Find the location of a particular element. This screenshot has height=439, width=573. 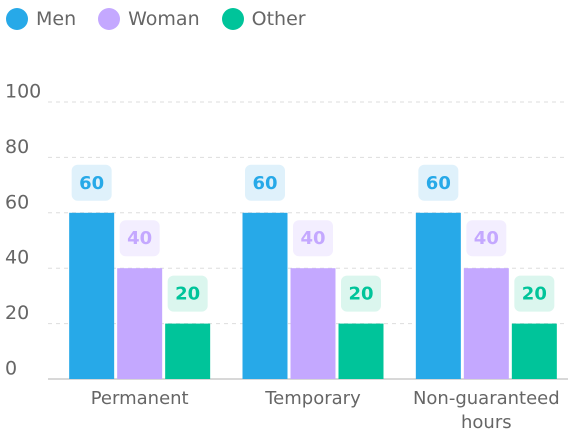

y-tick-label: 0 is located at coordinates (11, 369).